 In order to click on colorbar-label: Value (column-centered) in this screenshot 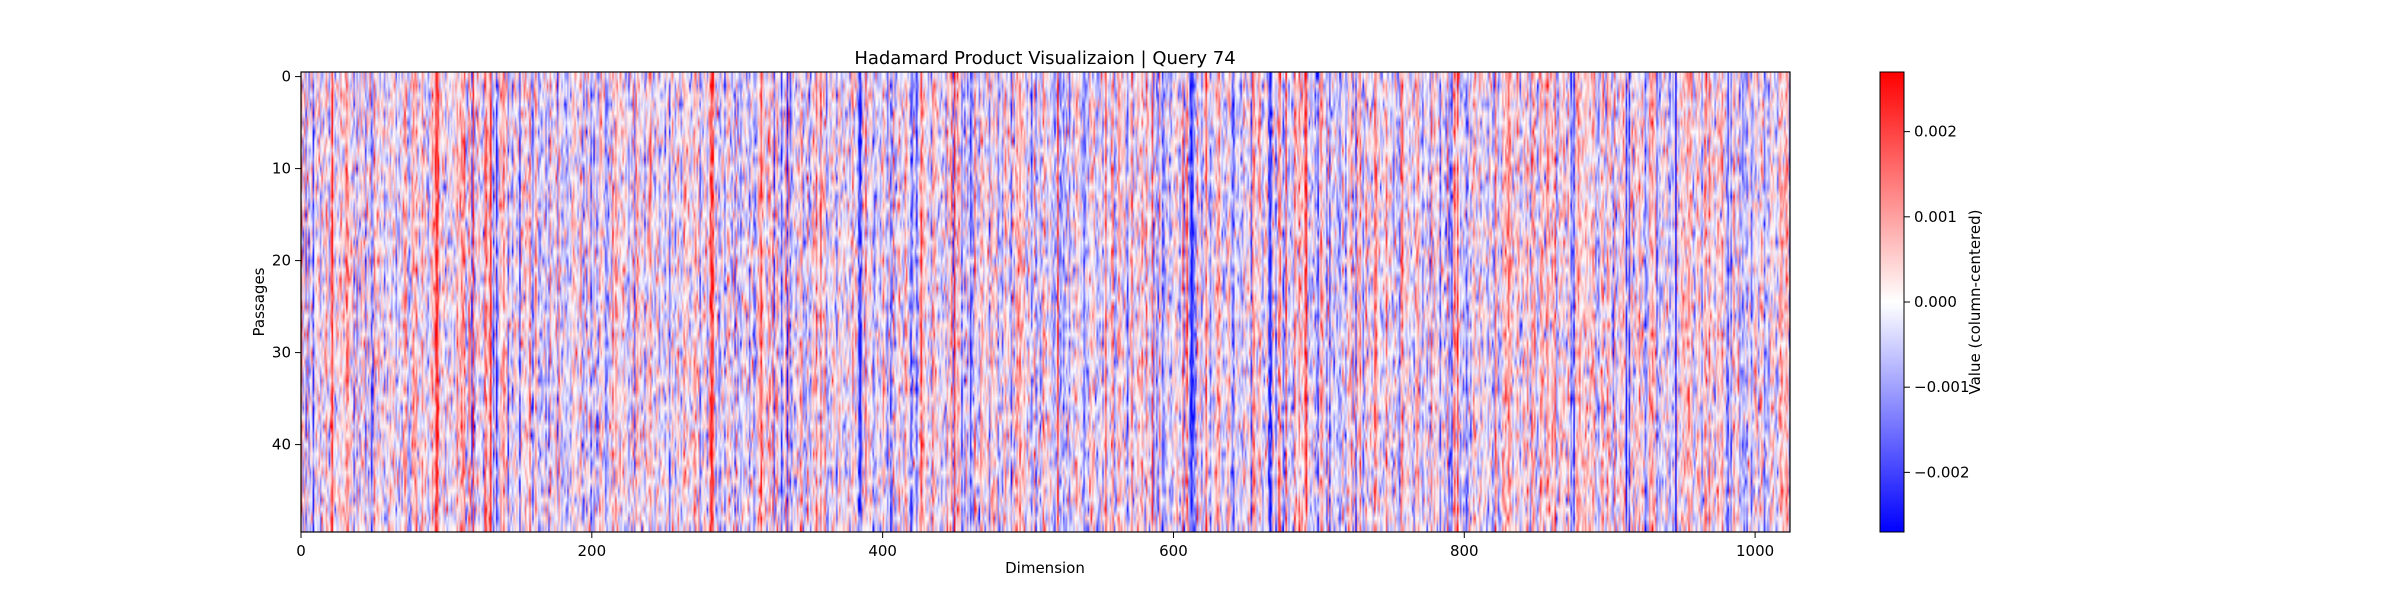, I will do `click(1975, 302)`.